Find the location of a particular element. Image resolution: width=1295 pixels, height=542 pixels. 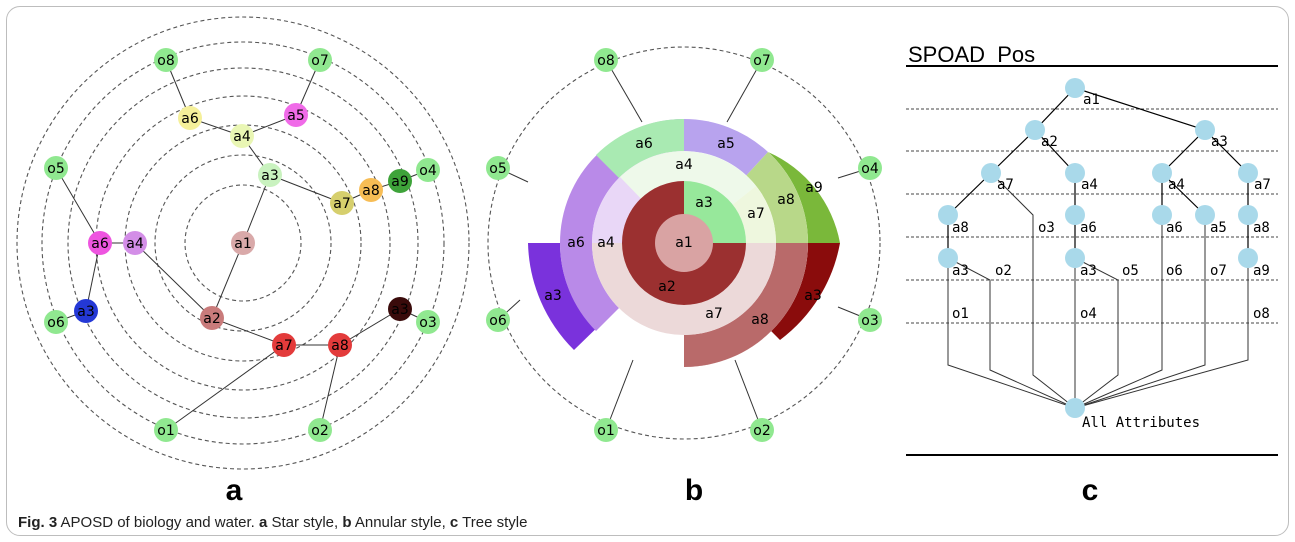

annular-label-a3-left: a3 is located at coordinates (553, 296).